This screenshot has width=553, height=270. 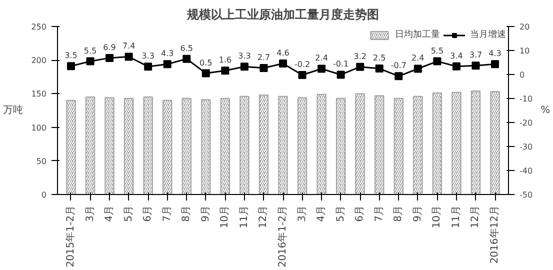 What do you see at coordinates (109, 47) in the screenshot?
I see `data-label: 6.9` at bounding box center [109, 47].